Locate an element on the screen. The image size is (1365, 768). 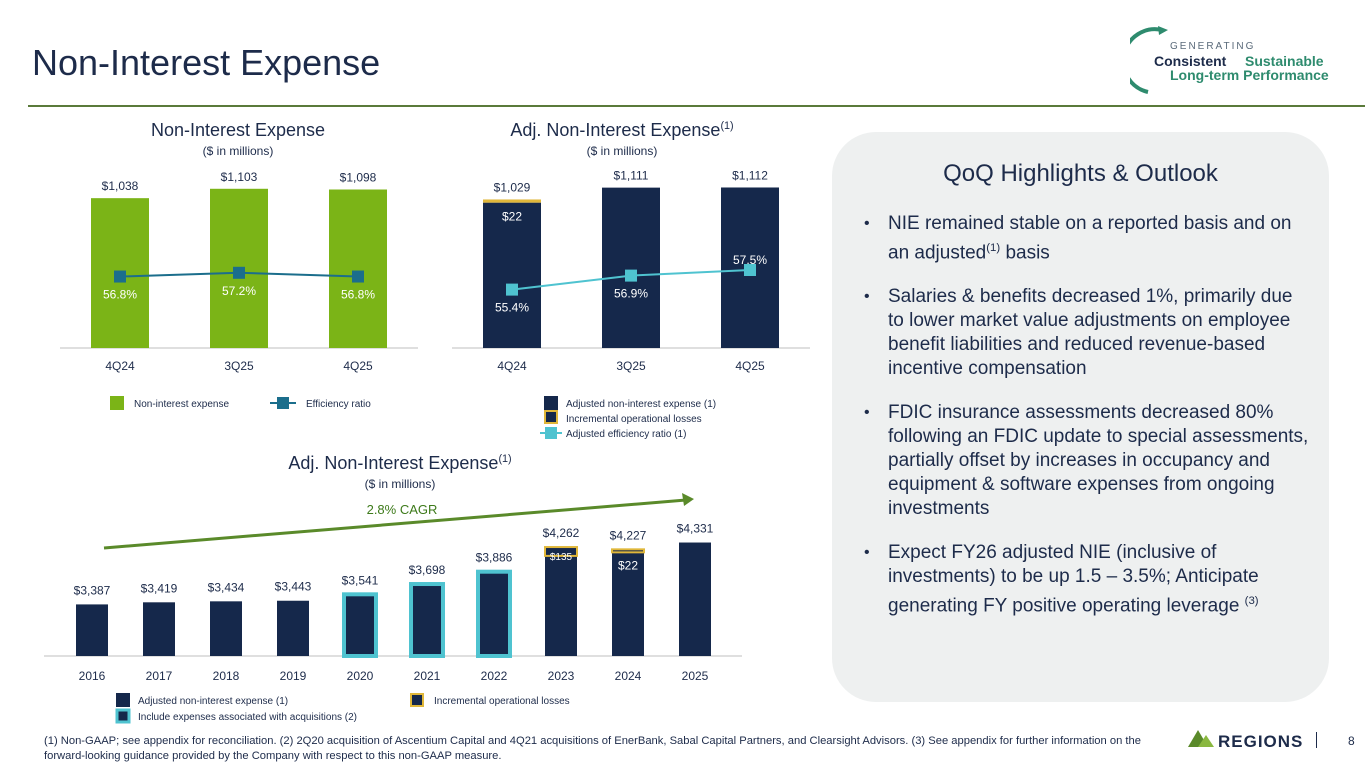
x-tick-2020: 2020 is located at coordinates (360, 676).